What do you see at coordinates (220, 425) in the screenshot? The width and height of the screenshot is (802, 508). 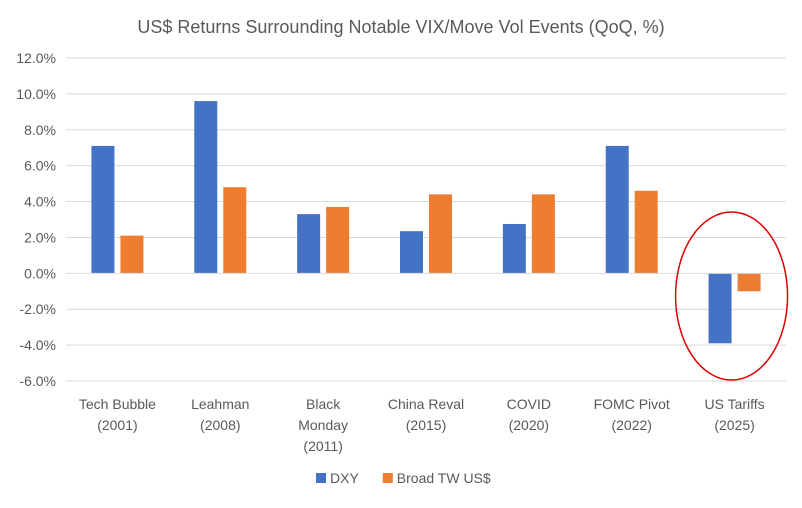 I see `category-label: (2008)` at bounding box center [220, 425].